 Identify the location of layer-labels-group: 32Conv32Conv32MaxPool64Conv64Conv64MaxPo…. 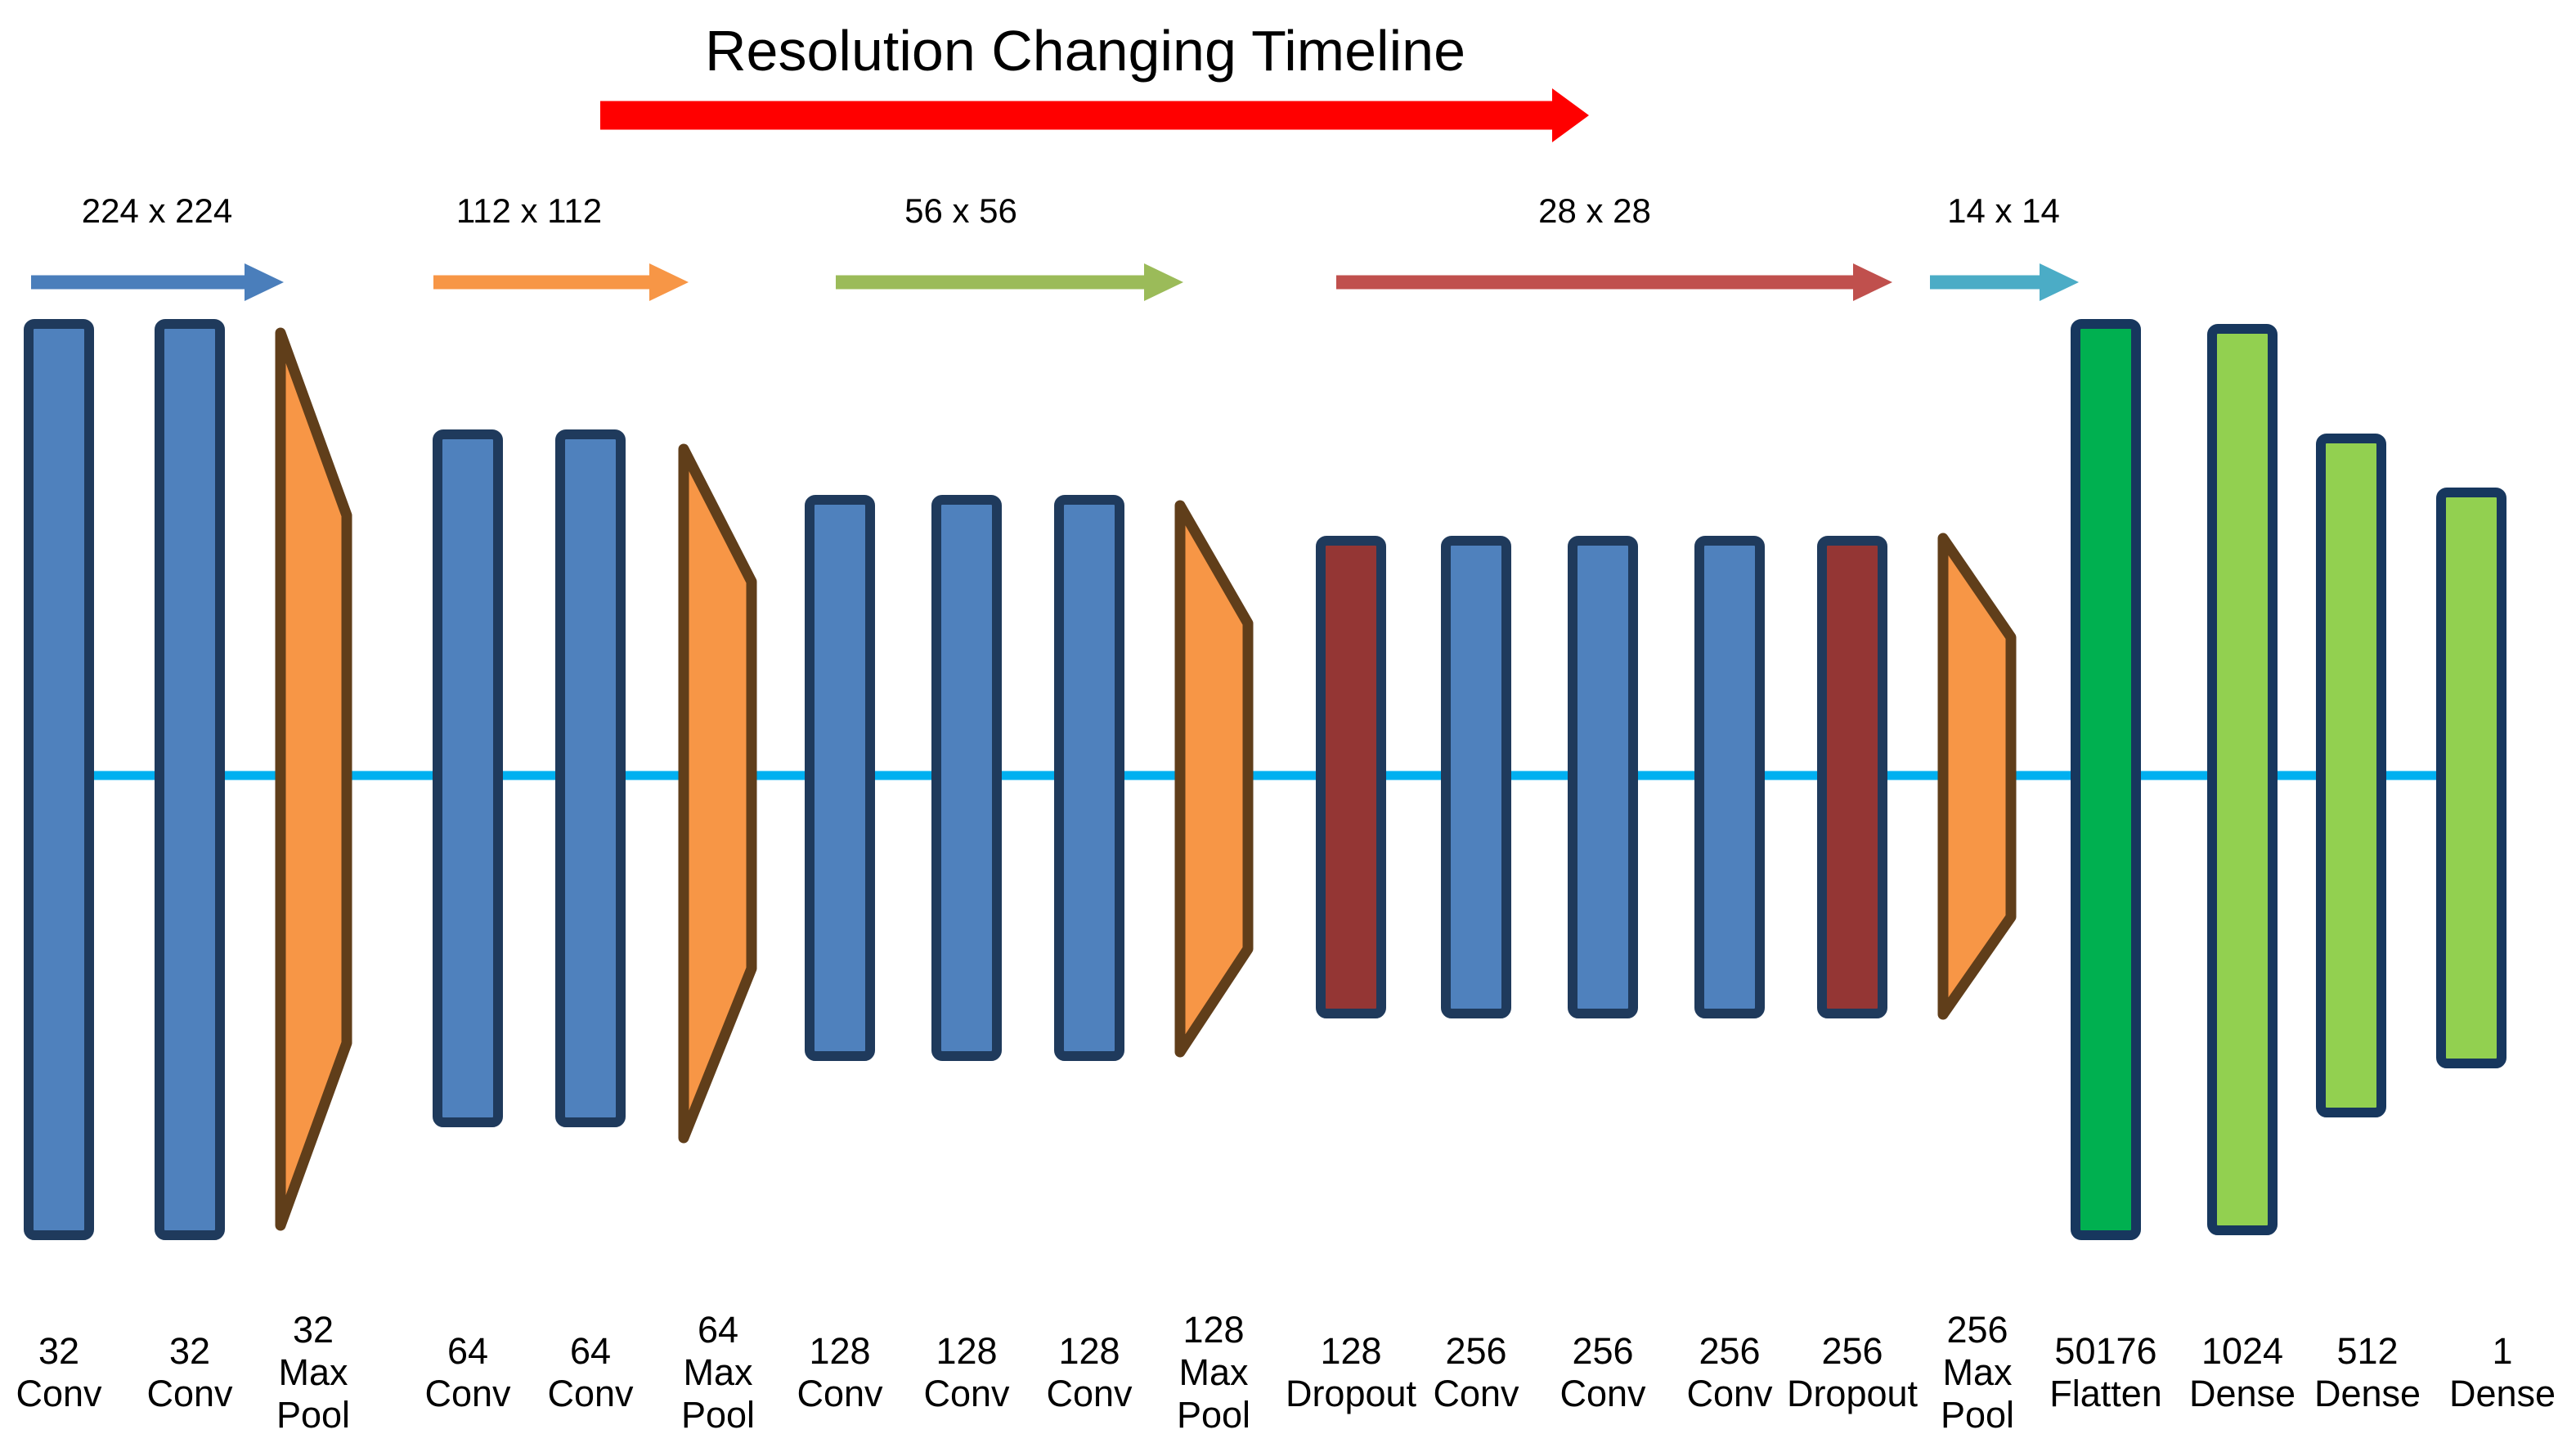
(1286, 1372).